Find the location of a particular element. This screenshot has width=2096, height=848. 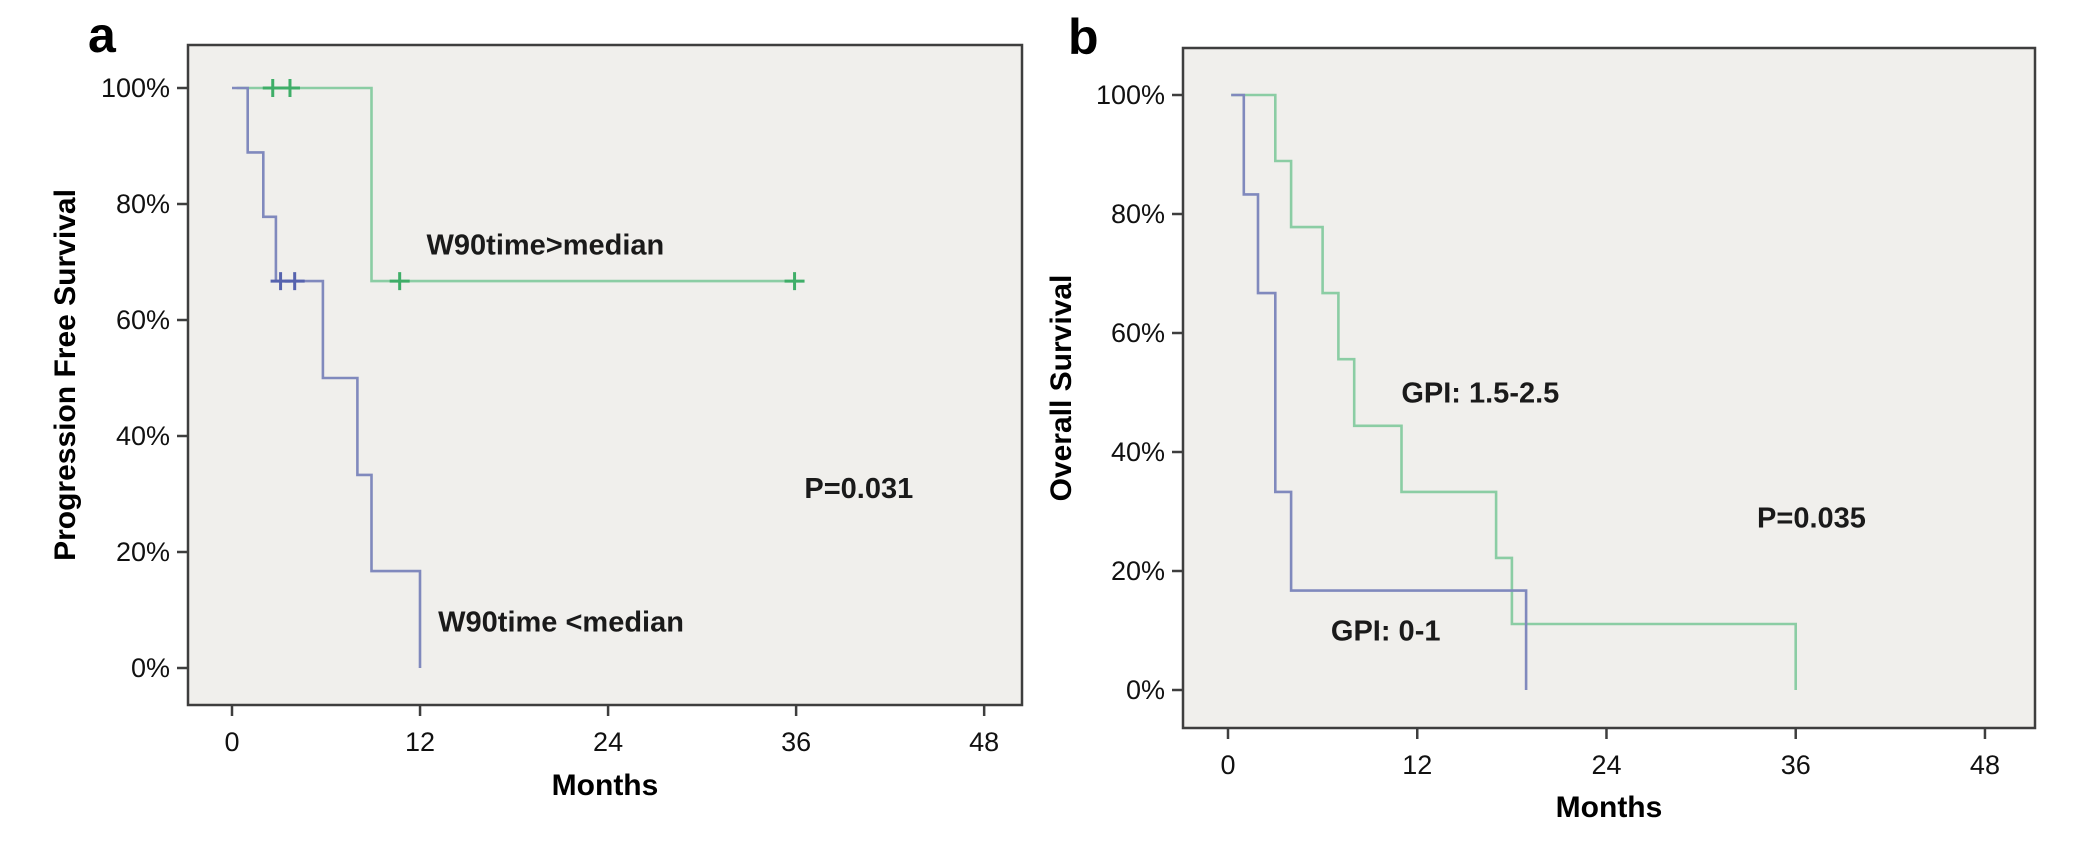

panel-b-letter: b is located at coordinates (1083, 37).